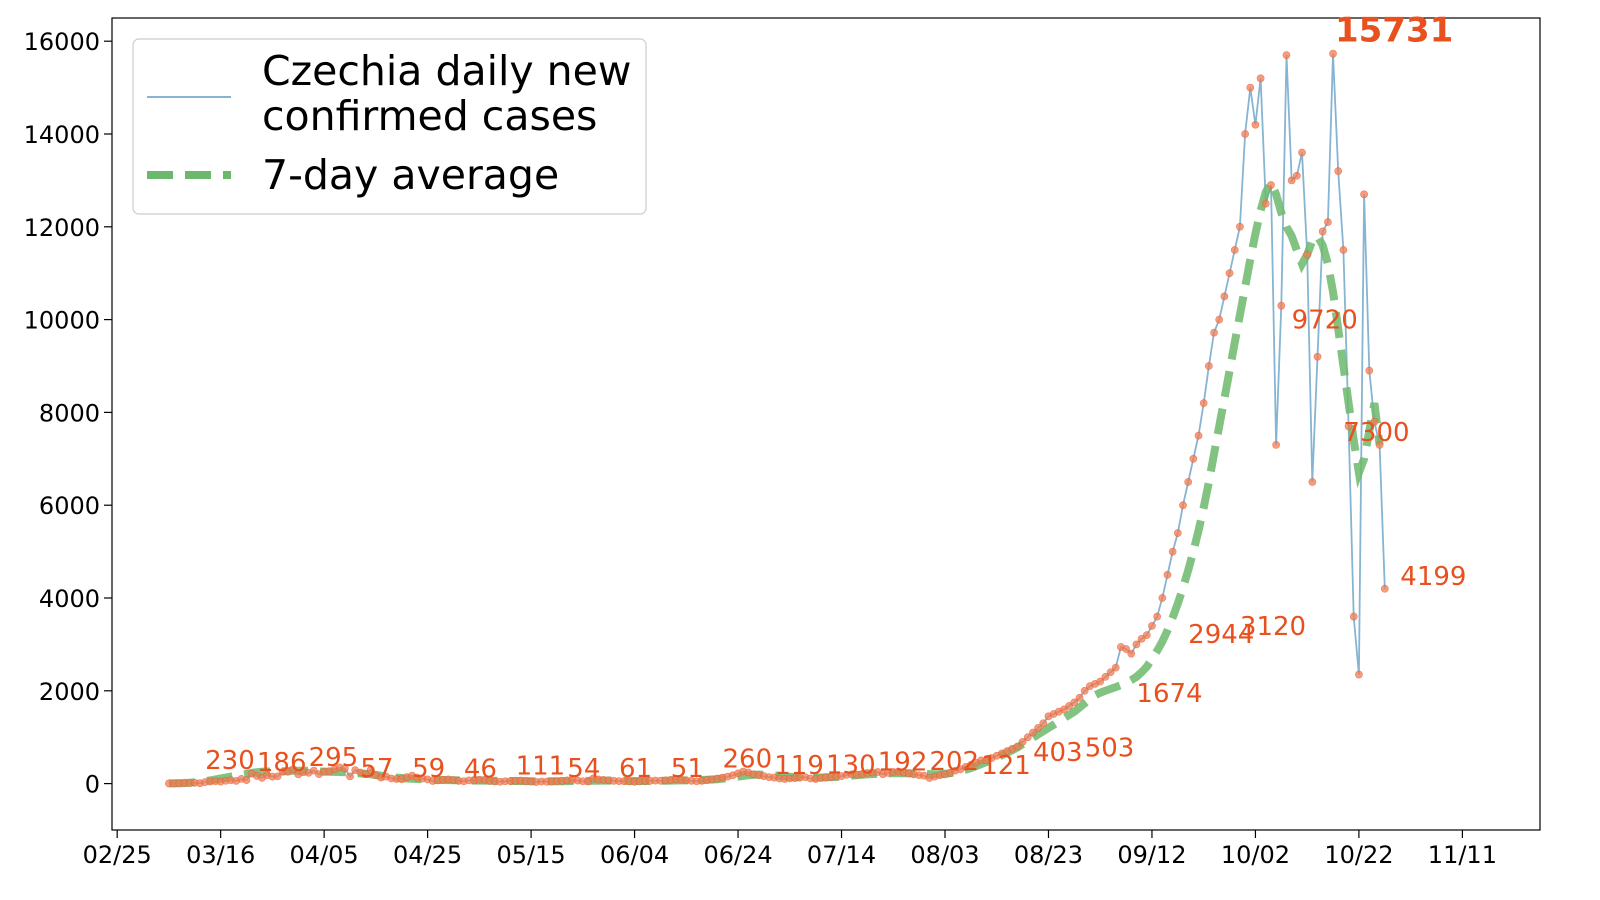 This screenshot has height=900, width=1600. What do you see at coordinates (1376, 433) in the screenshot?
I see `value-annotation: 7300` at bounding box center [1376, 433].